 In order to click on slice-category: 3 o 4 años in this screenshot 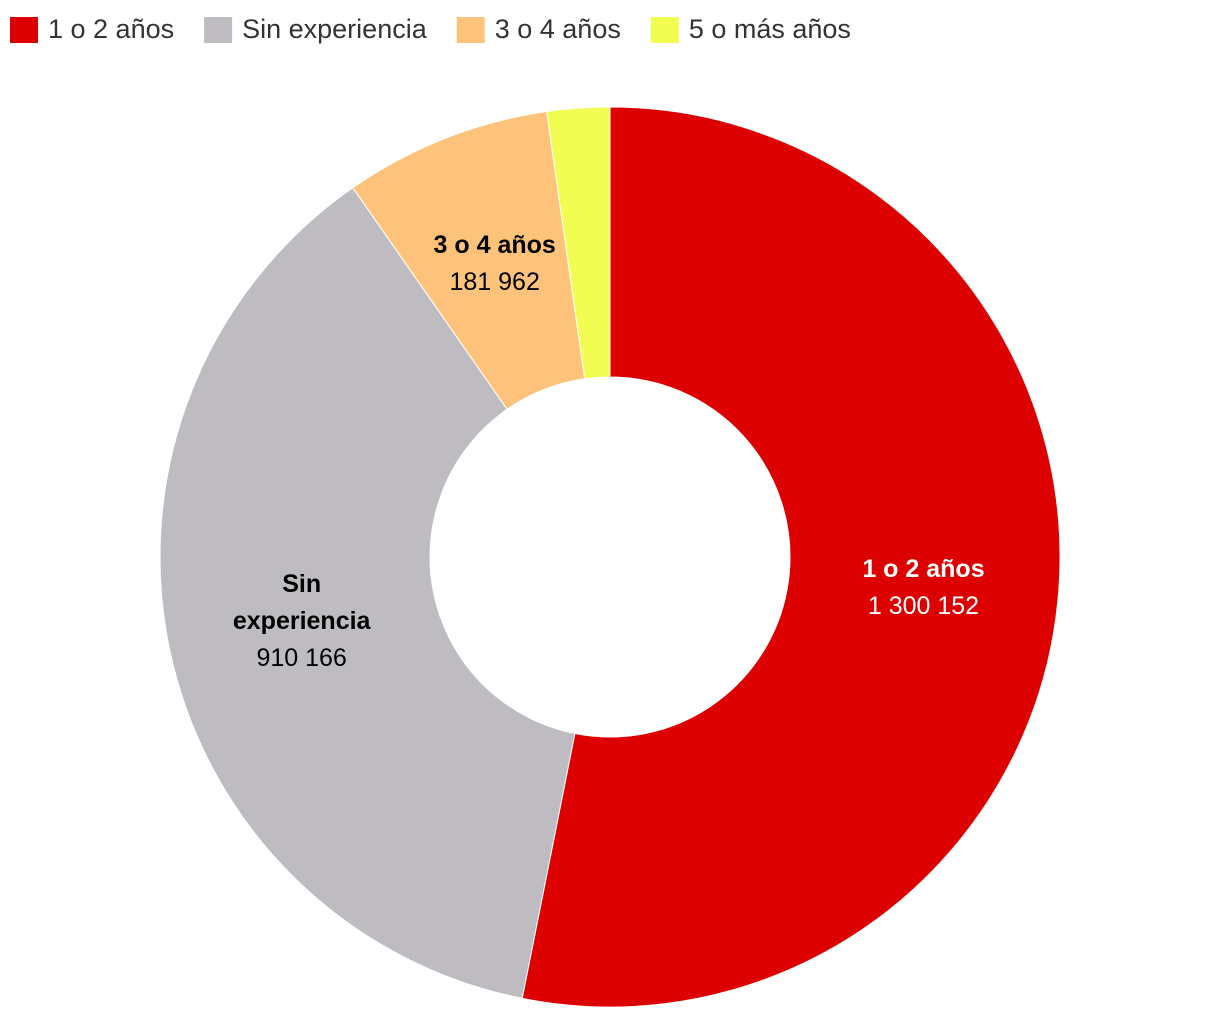, I will do `click(494, 244)`.